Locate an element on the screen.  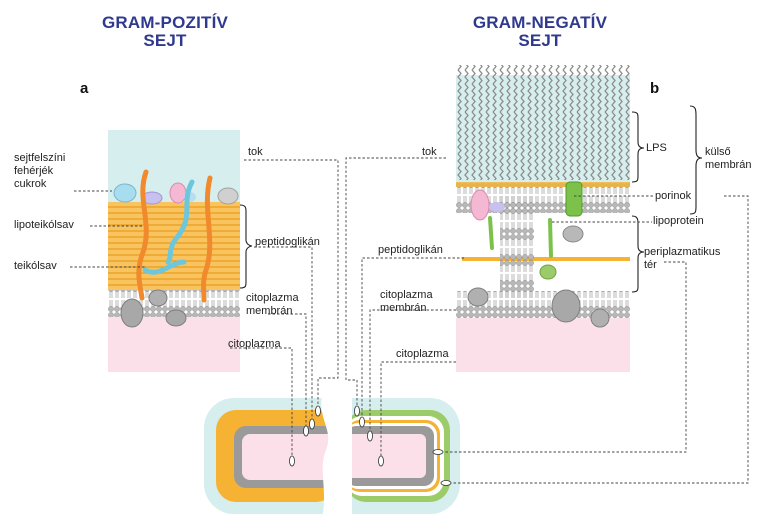
leader-gn-cytoplasm is located at coordinates (418, 408).